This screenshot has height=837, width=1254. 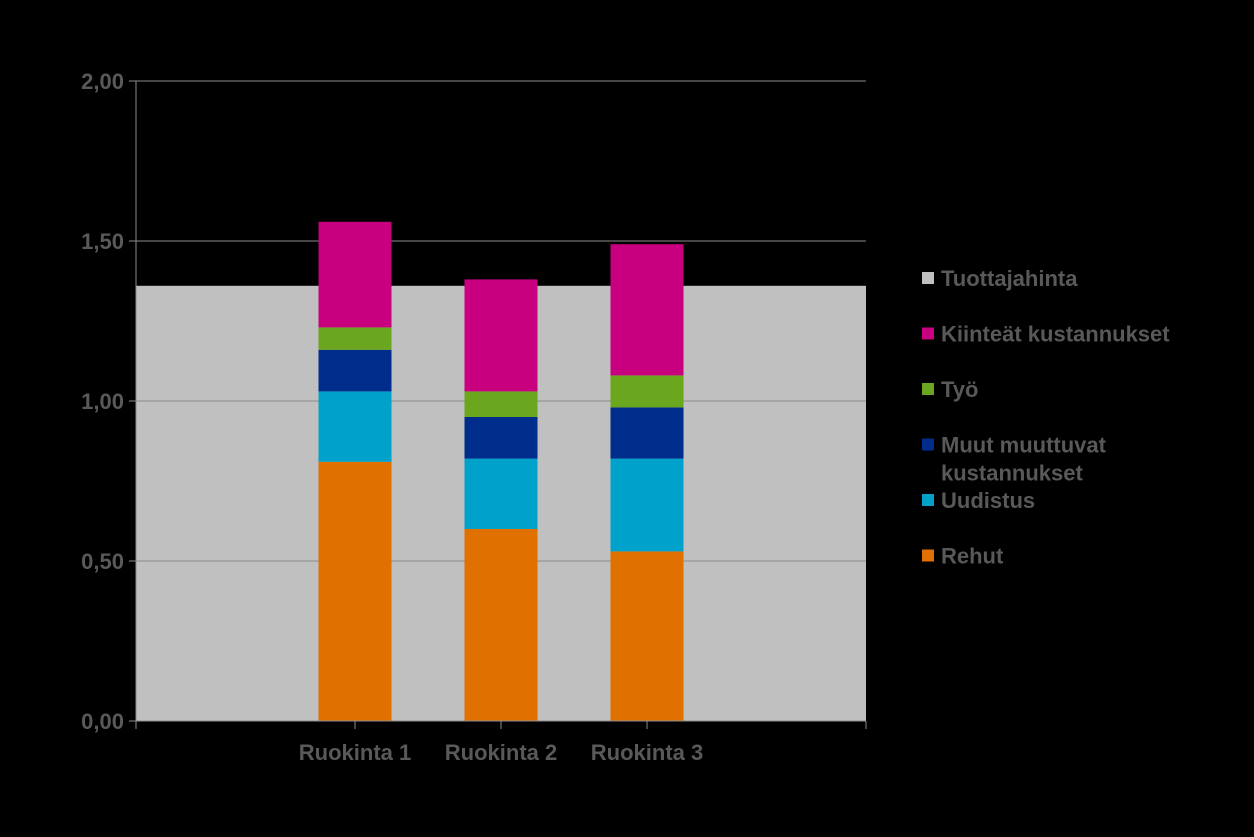 I want to click on legend-item-3: Työ, so click(x=950, y=389).